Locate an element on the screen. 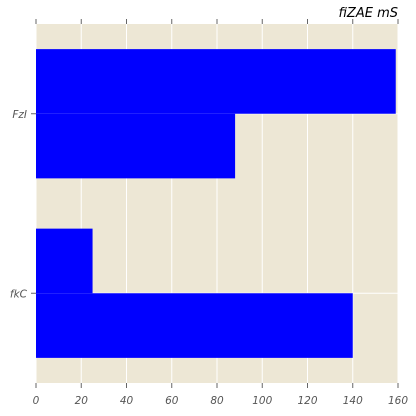  x-tick-label: 160 is located at coordinates (398, 401).